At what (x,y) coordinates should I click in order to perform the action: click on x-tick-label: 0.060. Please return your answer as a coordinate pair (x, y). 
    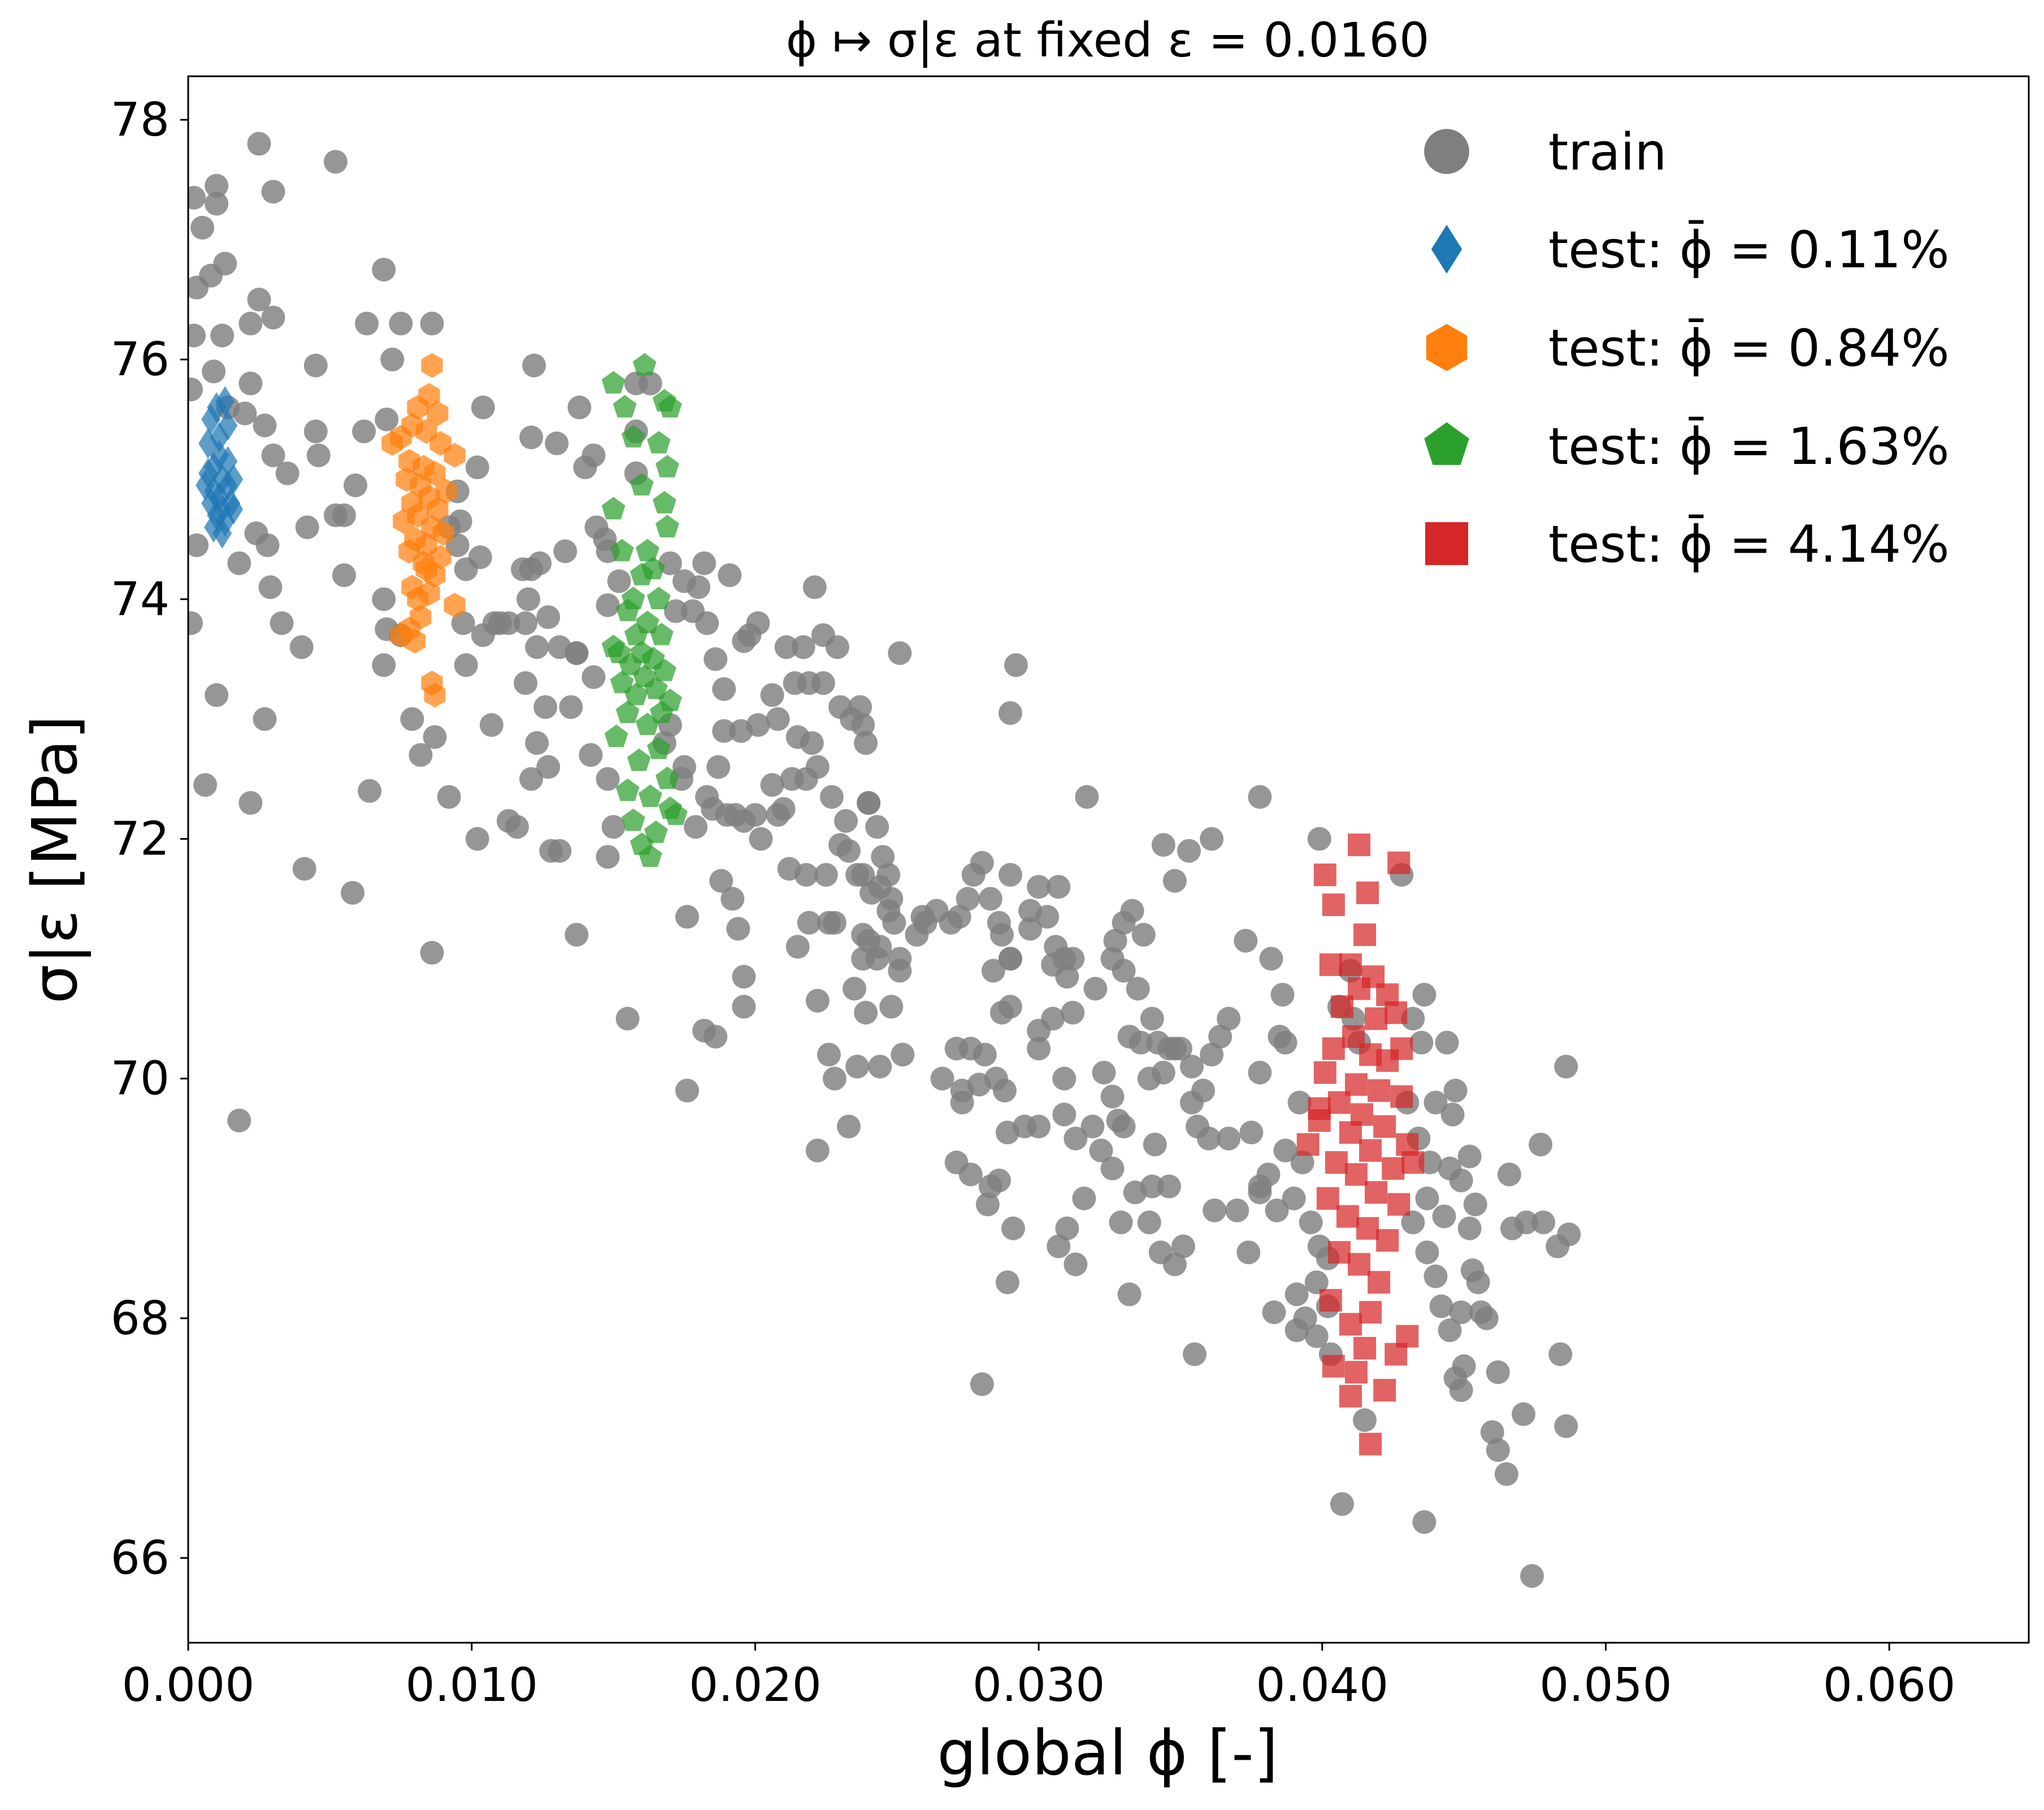
    Looking at the image, I should click on (1890, 1686).